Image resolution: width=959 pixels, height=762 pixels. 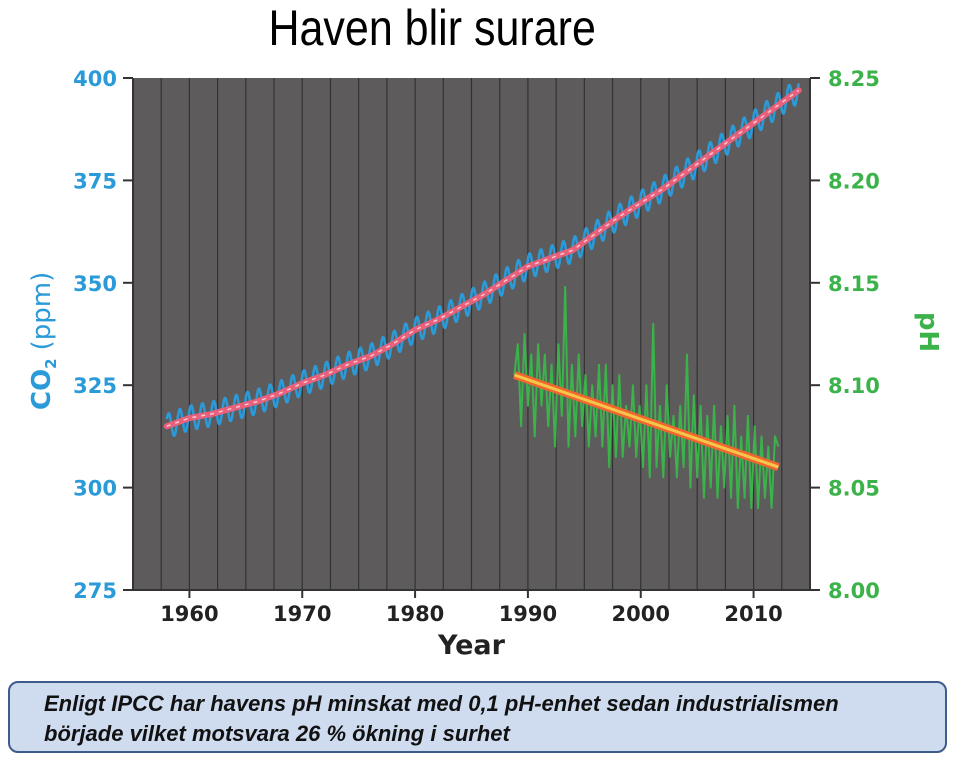 What do you see at coordinates (854, 489) in the screenshot?
I see `y-right-tick-label: 8.05` at bounding box center [854, 489].